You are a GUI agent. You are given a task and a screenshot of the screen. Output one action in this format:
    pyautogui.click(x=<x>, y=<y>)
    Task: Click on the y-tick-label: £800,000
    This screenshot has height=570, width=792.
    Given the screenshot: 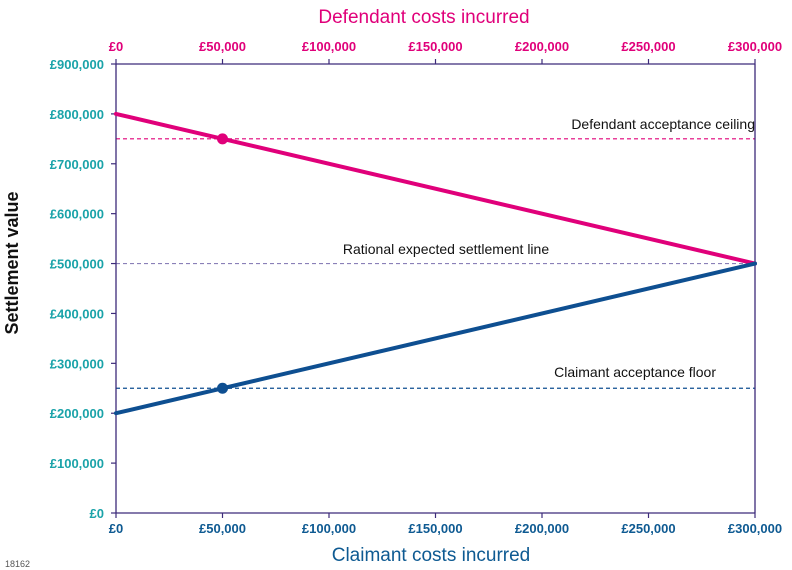 What is the action you would take?
    pyautogui.click(x=77, y=114)
    